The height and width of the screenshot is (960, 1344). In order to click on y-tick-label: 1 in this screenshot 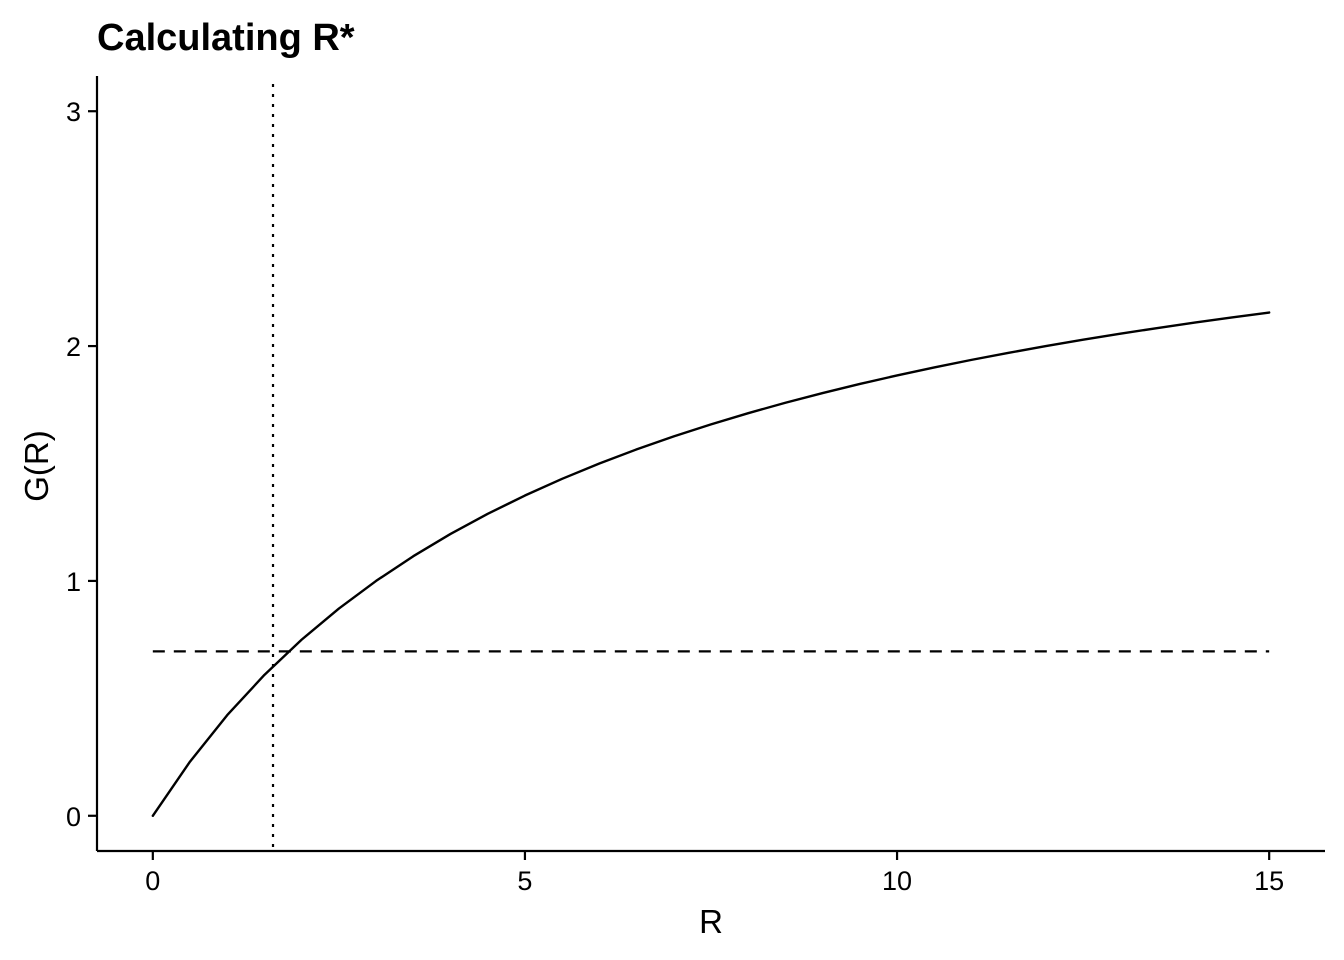, I will do `click(73, 582)`.